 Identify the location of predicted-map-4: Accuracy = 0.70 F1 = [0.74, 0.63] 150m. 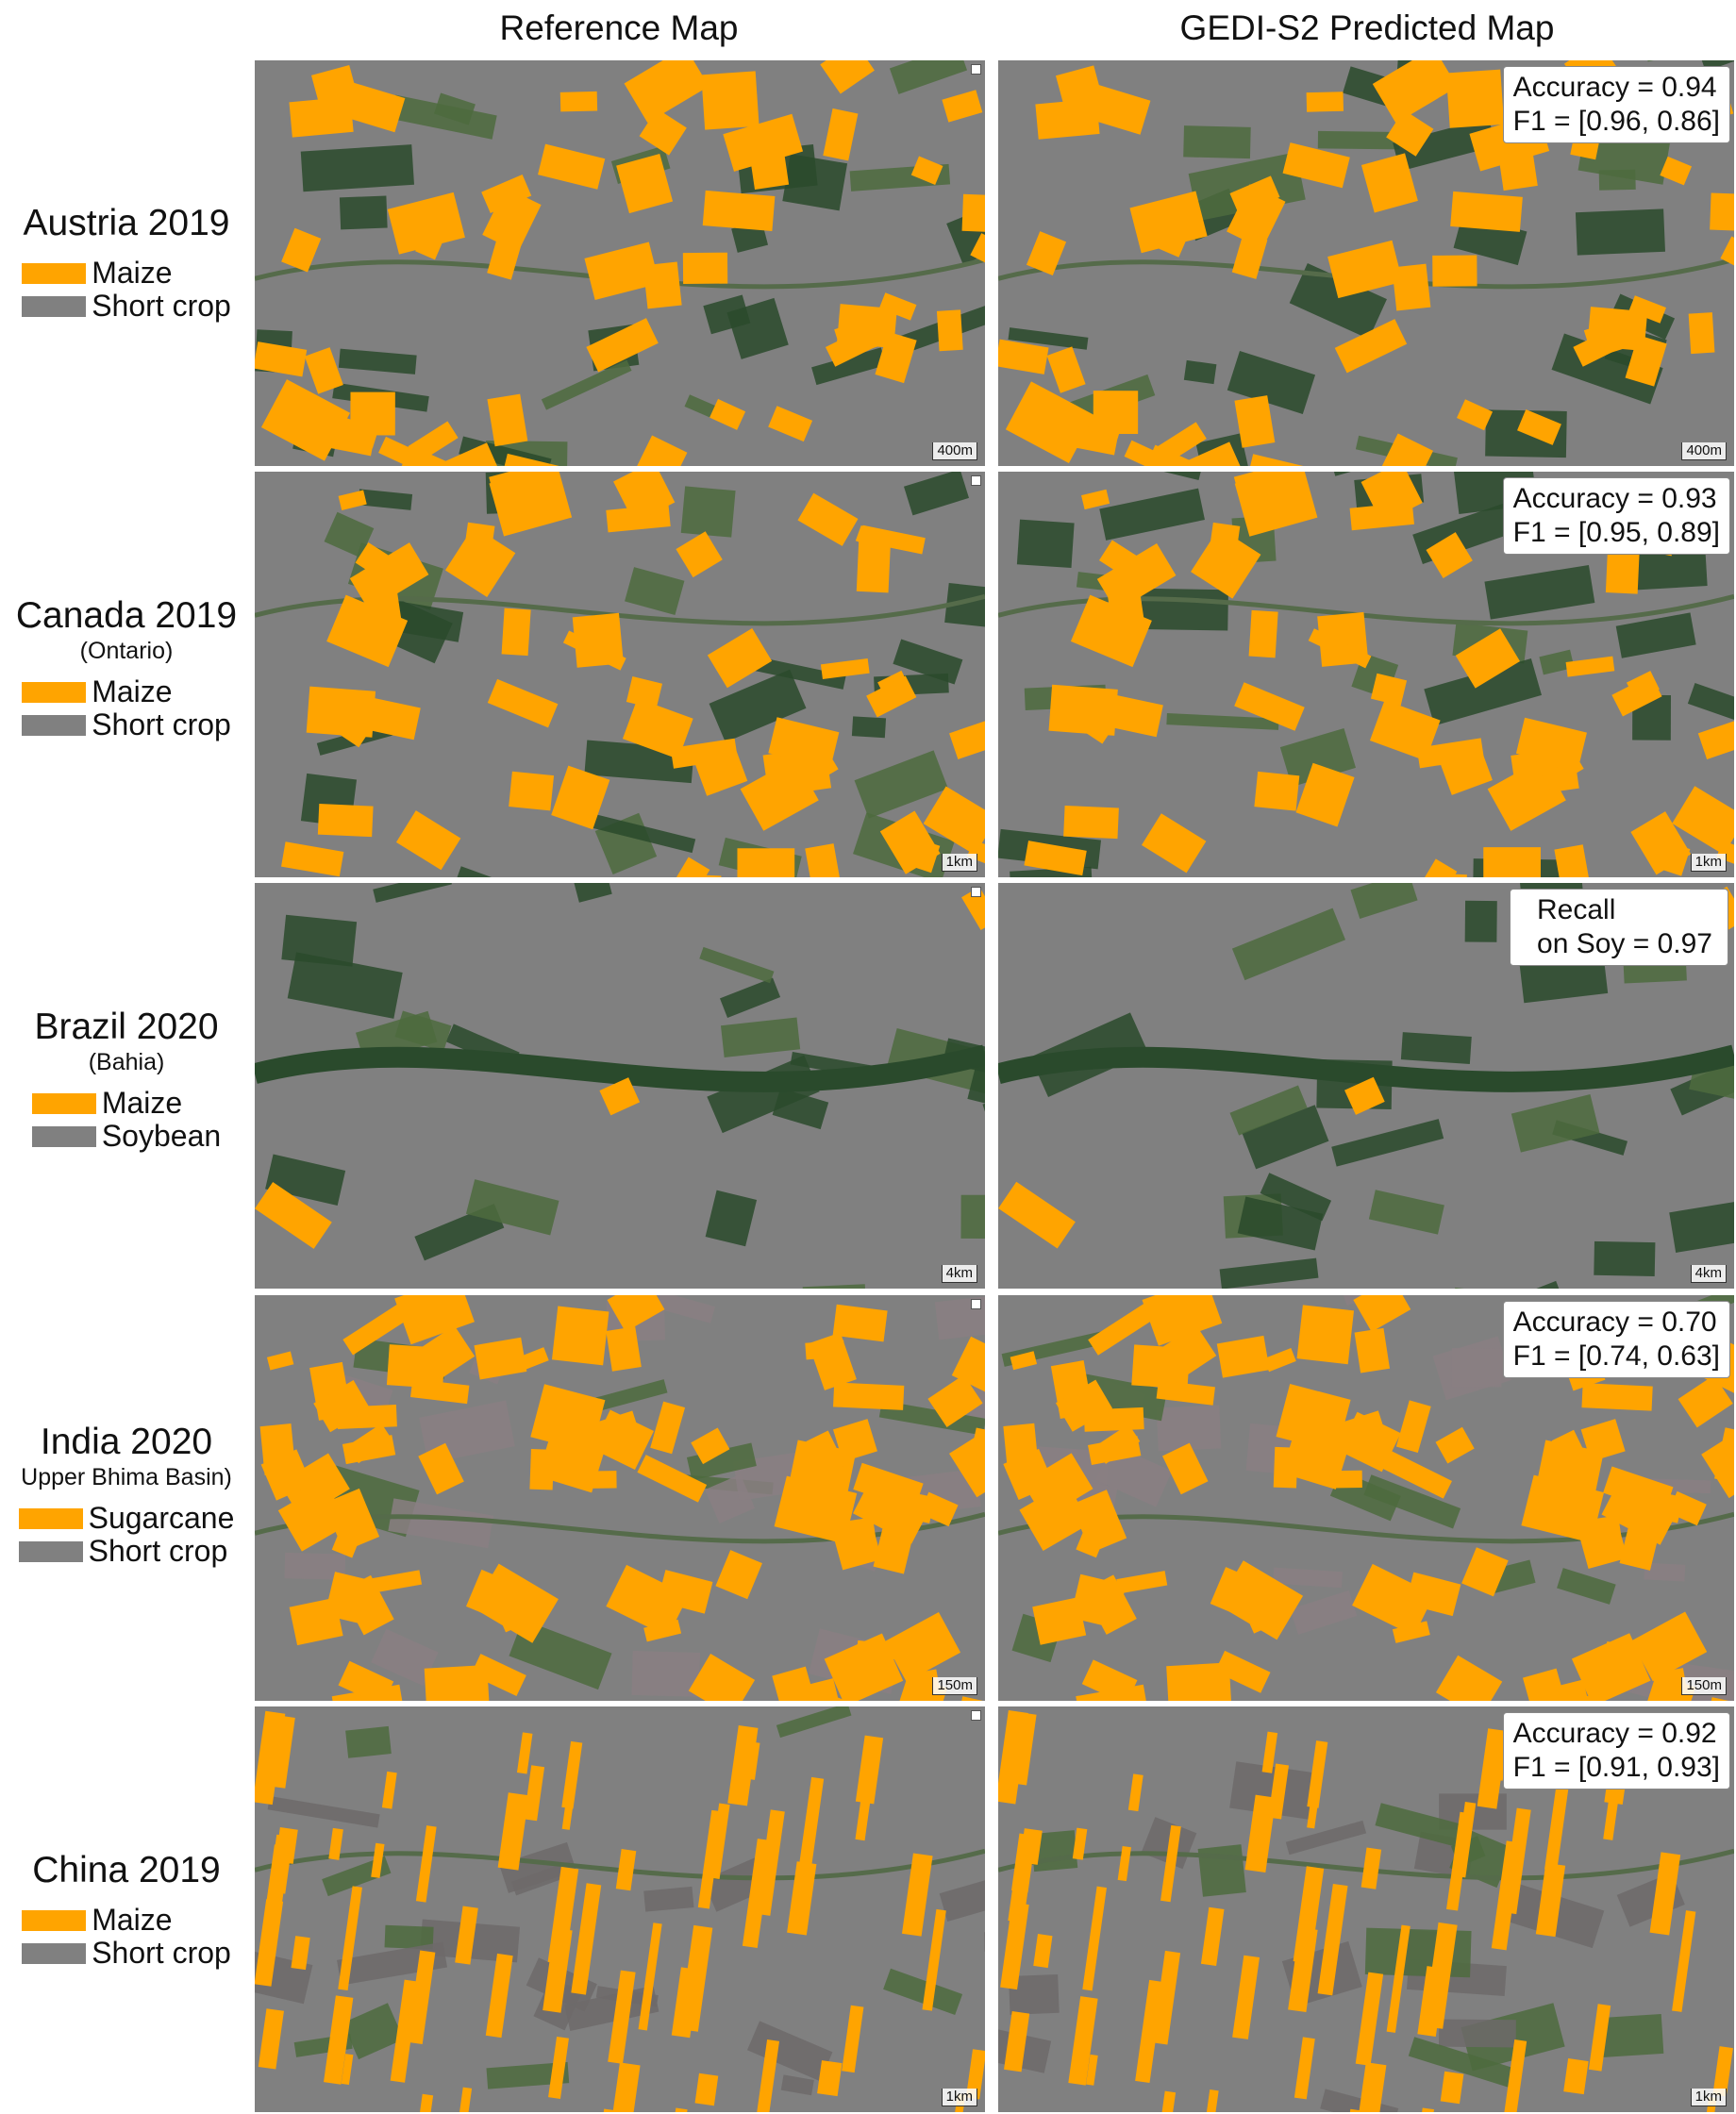
(1366, 1498).